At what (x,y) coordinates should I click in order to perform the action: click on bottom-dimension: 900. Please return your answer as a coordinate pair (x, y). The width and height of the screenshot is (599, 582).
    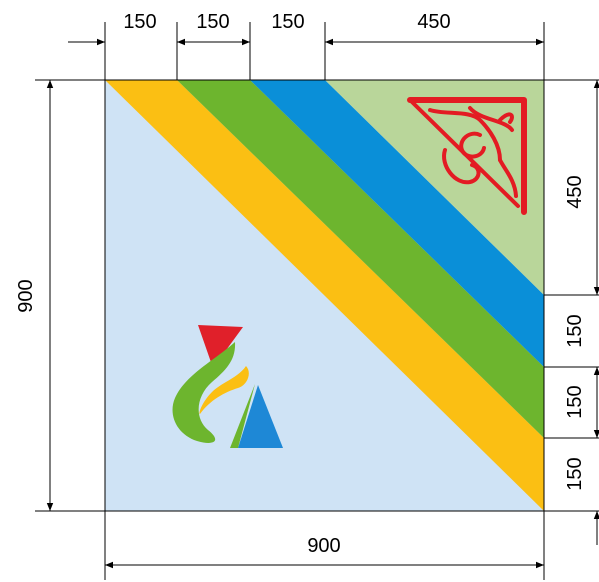
    Looking at the image, I should click on (324, 545).